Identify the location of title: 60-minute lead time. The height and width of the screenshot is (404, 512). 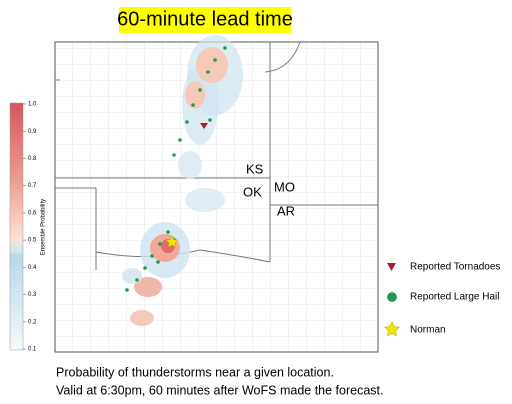
(205, 19).